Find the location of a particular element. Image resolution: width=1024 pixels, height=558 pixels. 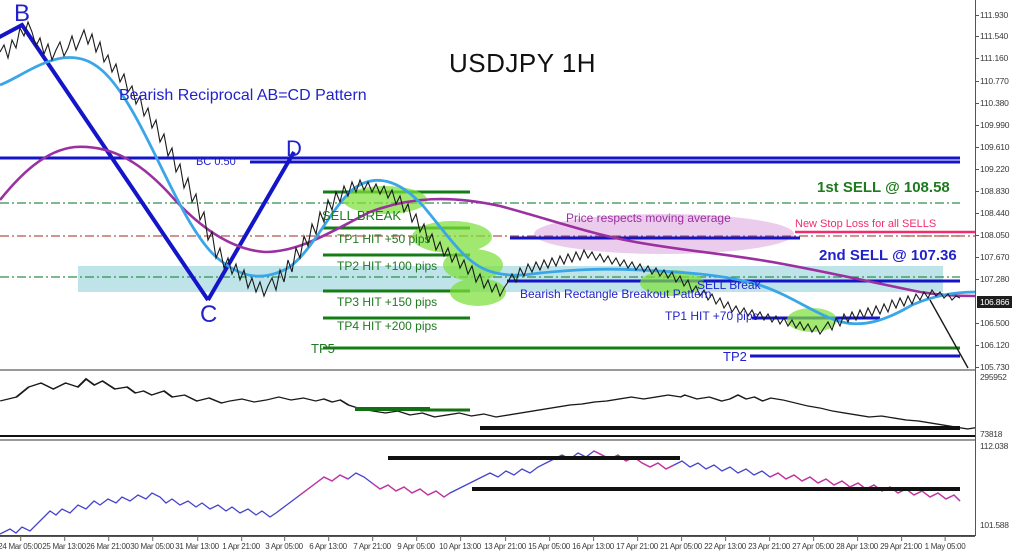

price-tick: 109.990 is located at coordinates (992, 125).